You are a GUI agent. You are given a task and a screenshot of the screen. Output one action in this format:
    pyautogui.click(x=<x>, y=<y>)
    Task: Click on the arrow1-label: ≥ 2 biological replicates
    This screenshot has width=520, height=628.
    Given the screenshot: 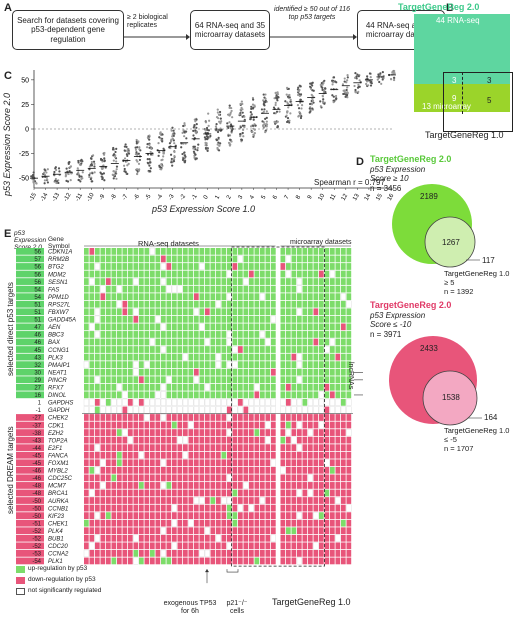 What is the action you would take?
    pyautogui.click(x=147, y=21)
    